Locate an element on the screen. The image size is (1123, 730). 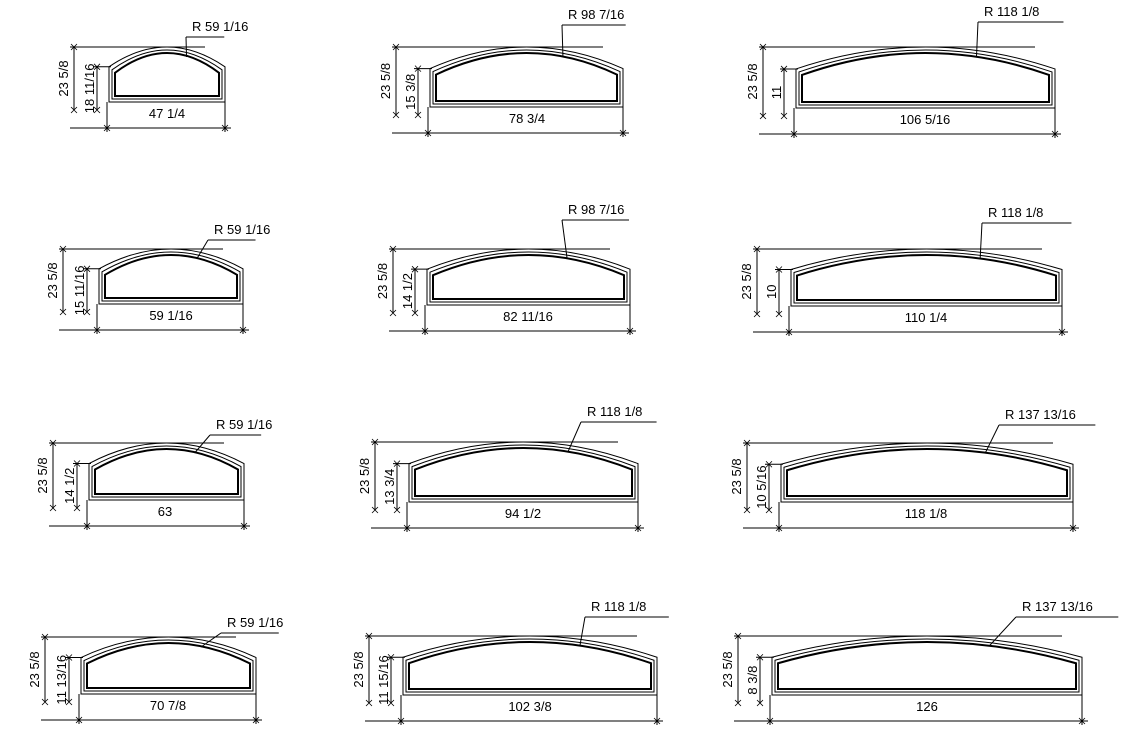
window-drawing: R 118 1/8 23 5/8 11 106 5/16 is located at coordinates (904, 71).